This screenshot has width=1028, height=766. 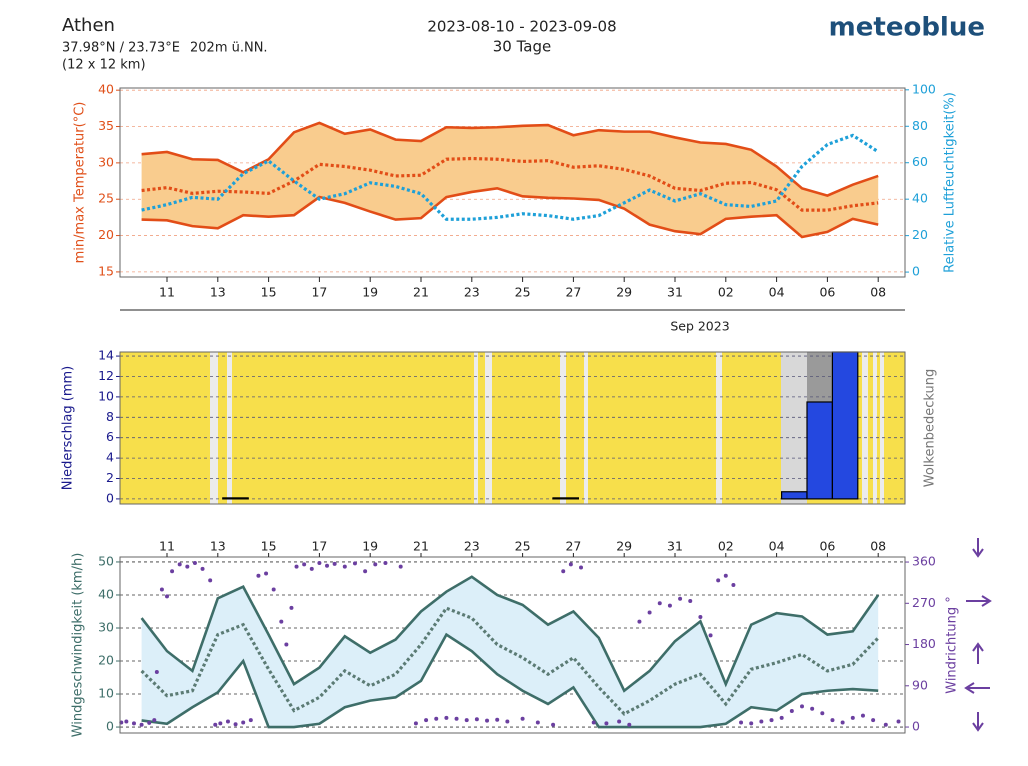 I want to click on wind-arrows, so click(x=978, y=635).